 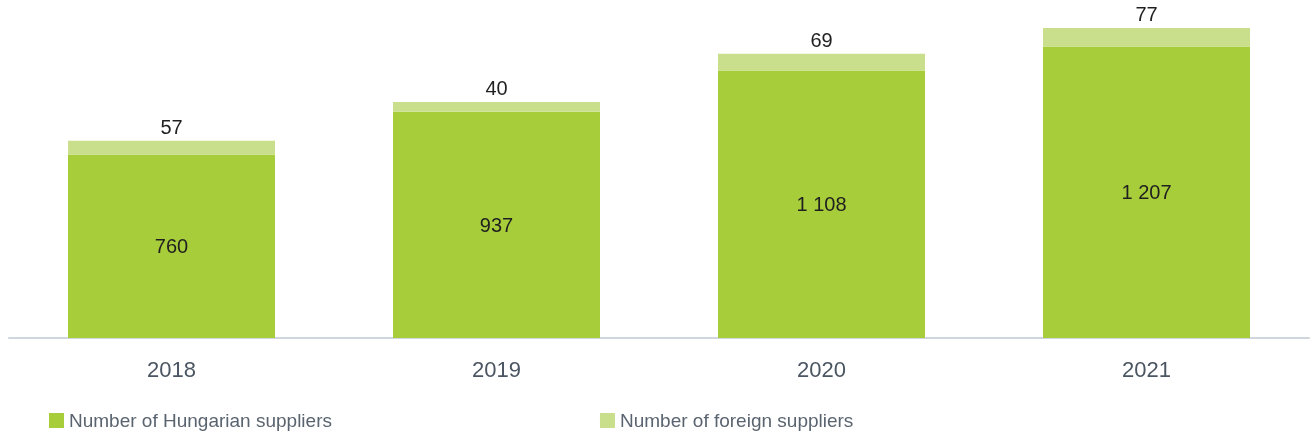 I want to click on legend-label: Number of foreign suppliers, so click(x=736, y=420).